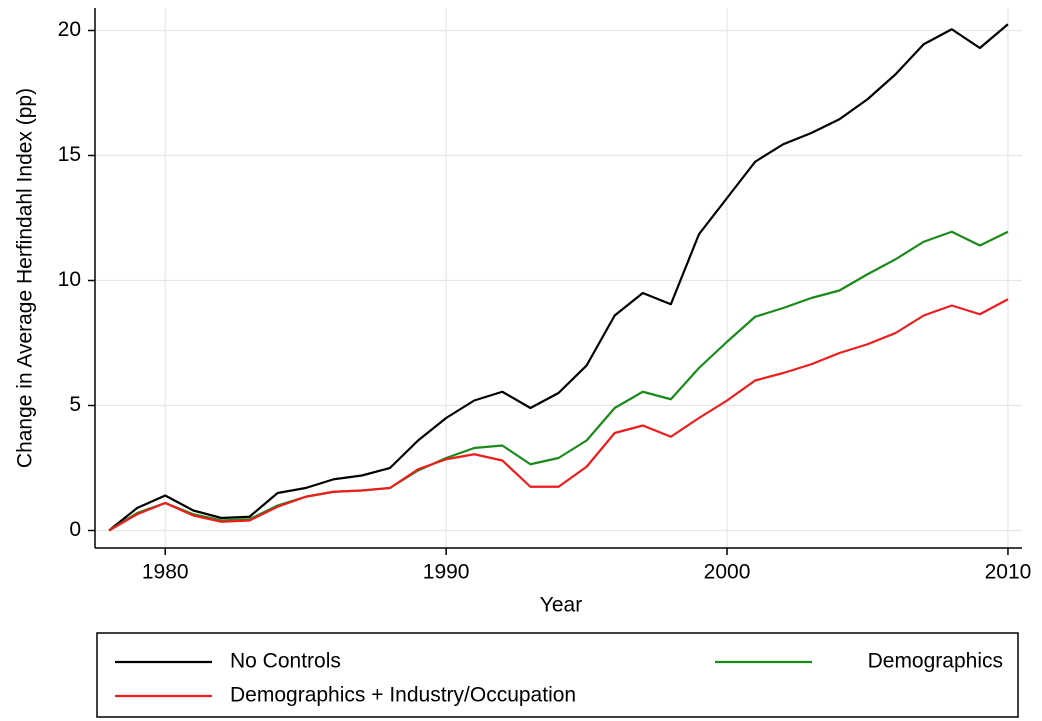 This screenshot has width=1042, height=721. Describe the element at coordinates (165, 572) in the screenshot. I see `x-tick-label: 1980` at that location.